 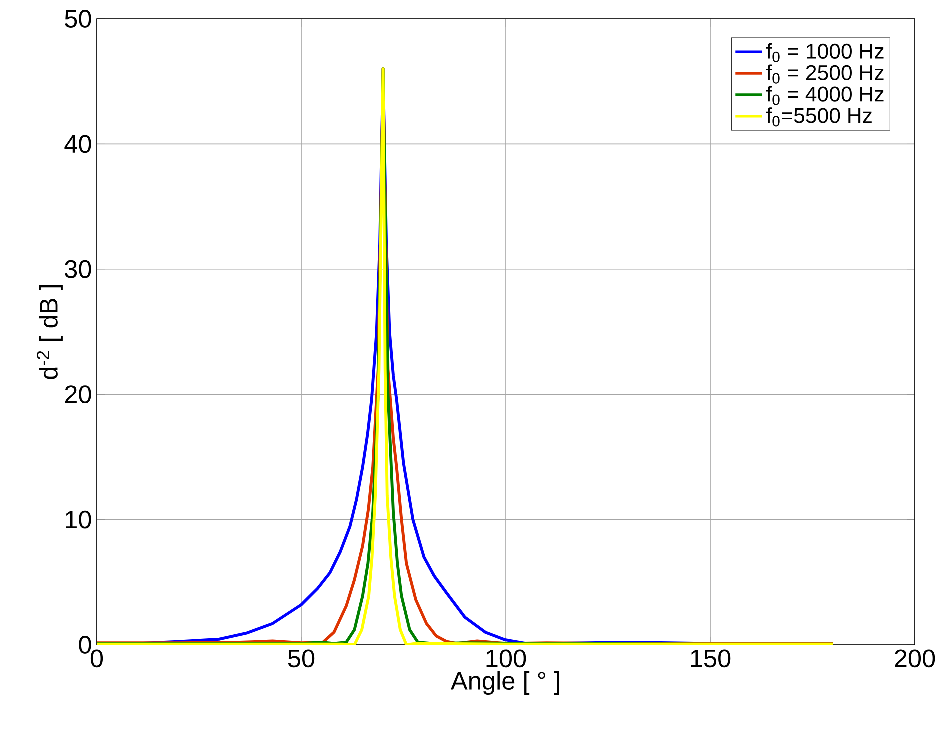 What do you see at coordinates (825, 96) in the screenshot?
I see `legend-label: f$_{0}$ = 4000 Hz` at bounding box center [825, 96].